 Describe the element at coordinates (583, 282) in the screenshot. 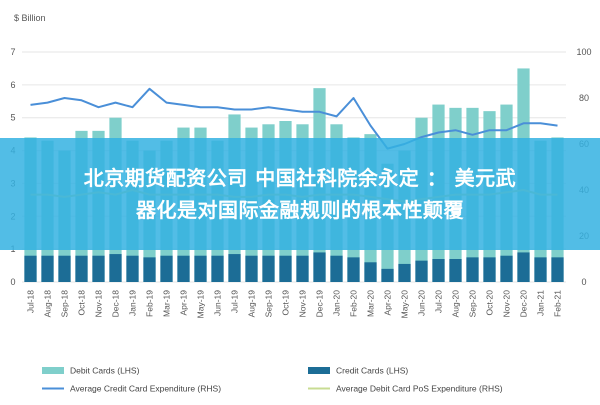

I see `right-tick-label: 0` at that location.